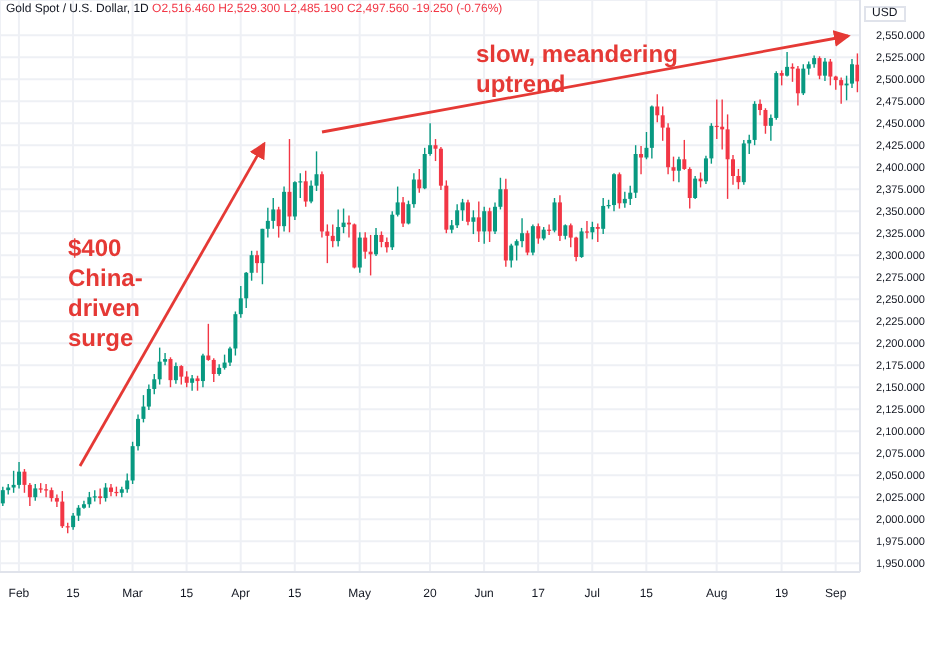  I want to click on annotation: slow, meandering uptrend, so click(578, 70).